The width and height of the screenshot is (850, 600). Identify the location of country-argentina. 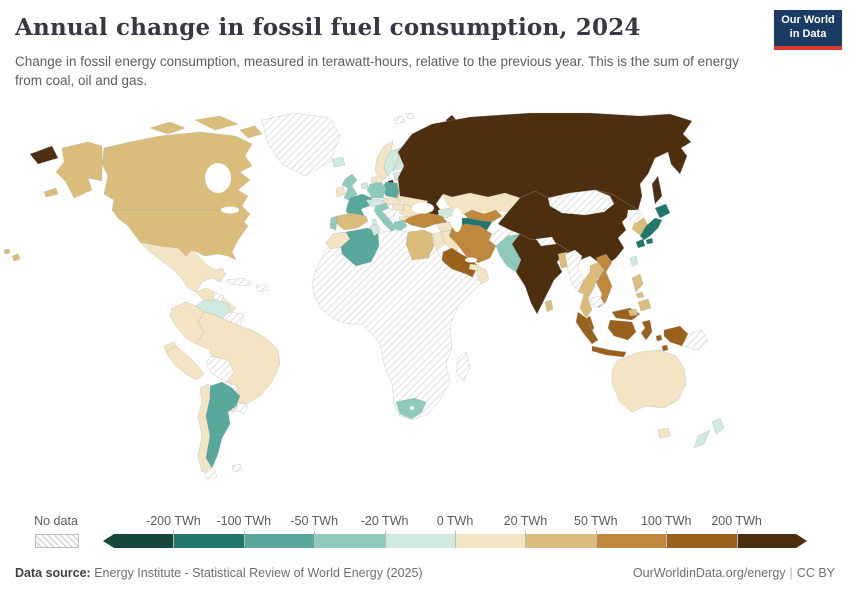
(223, 425).